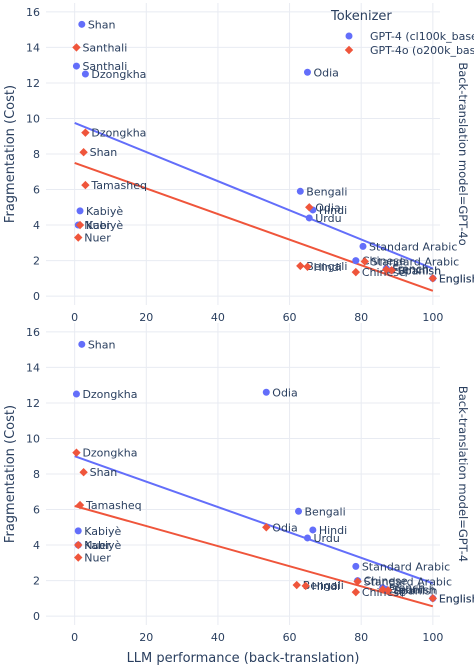  I want to click on x-axis-title: LLM performance (back-translation), so click(243, 658).